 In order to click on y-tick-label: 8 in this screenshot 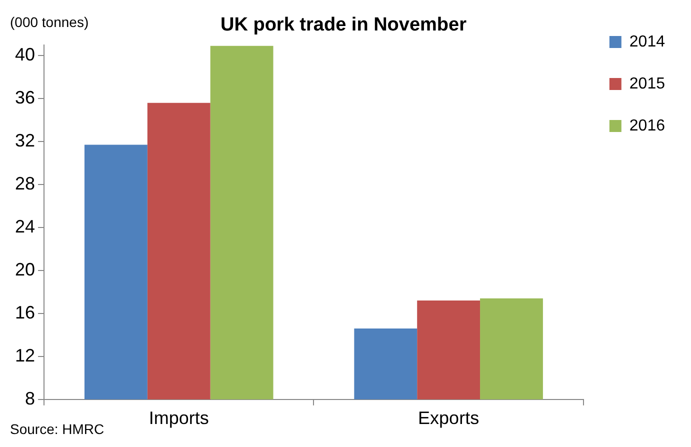, I will do `click(30, 398)`.